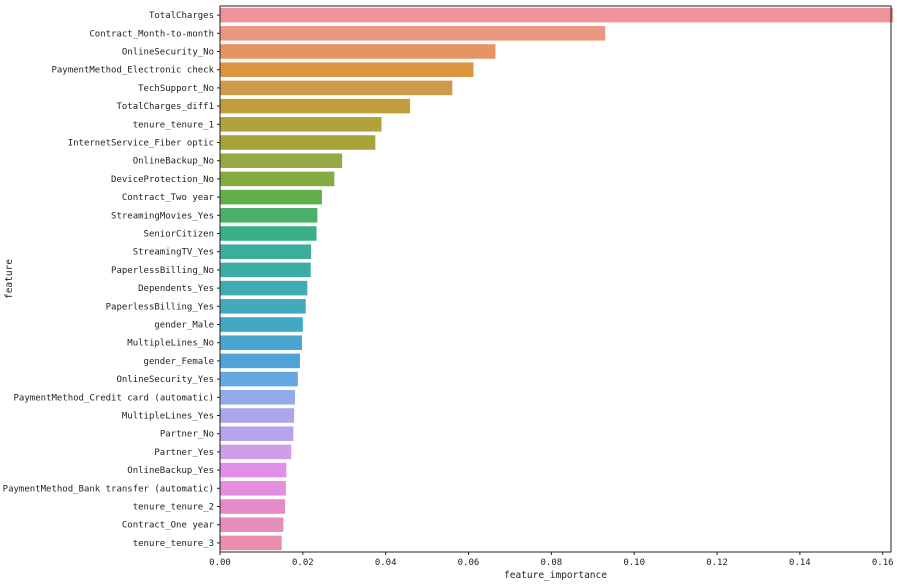 The width and height of the screenshot is (897, 585). What do you see at coordinates (552, 563) in the screenshot?
I see `x-tick-label: 0.08` at bounding box center [552, 563].